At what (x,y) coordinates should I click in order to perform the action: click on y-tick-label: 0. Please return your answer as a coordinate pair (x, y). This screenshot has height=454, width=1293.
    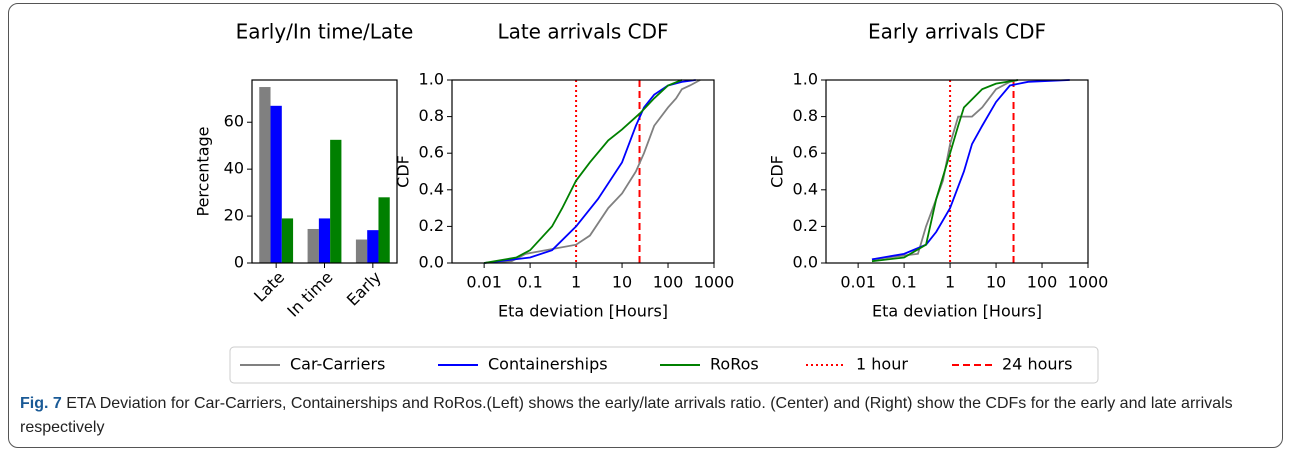
    Looking at the image, I should click on (239, 262).